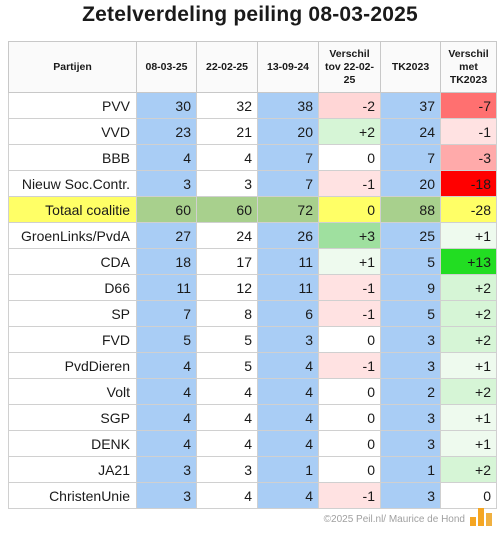  What do you see at coordinates (227, 287) in the screenshot?
I see `seats-22-02-25: 12` at bounding box center [227, 287].